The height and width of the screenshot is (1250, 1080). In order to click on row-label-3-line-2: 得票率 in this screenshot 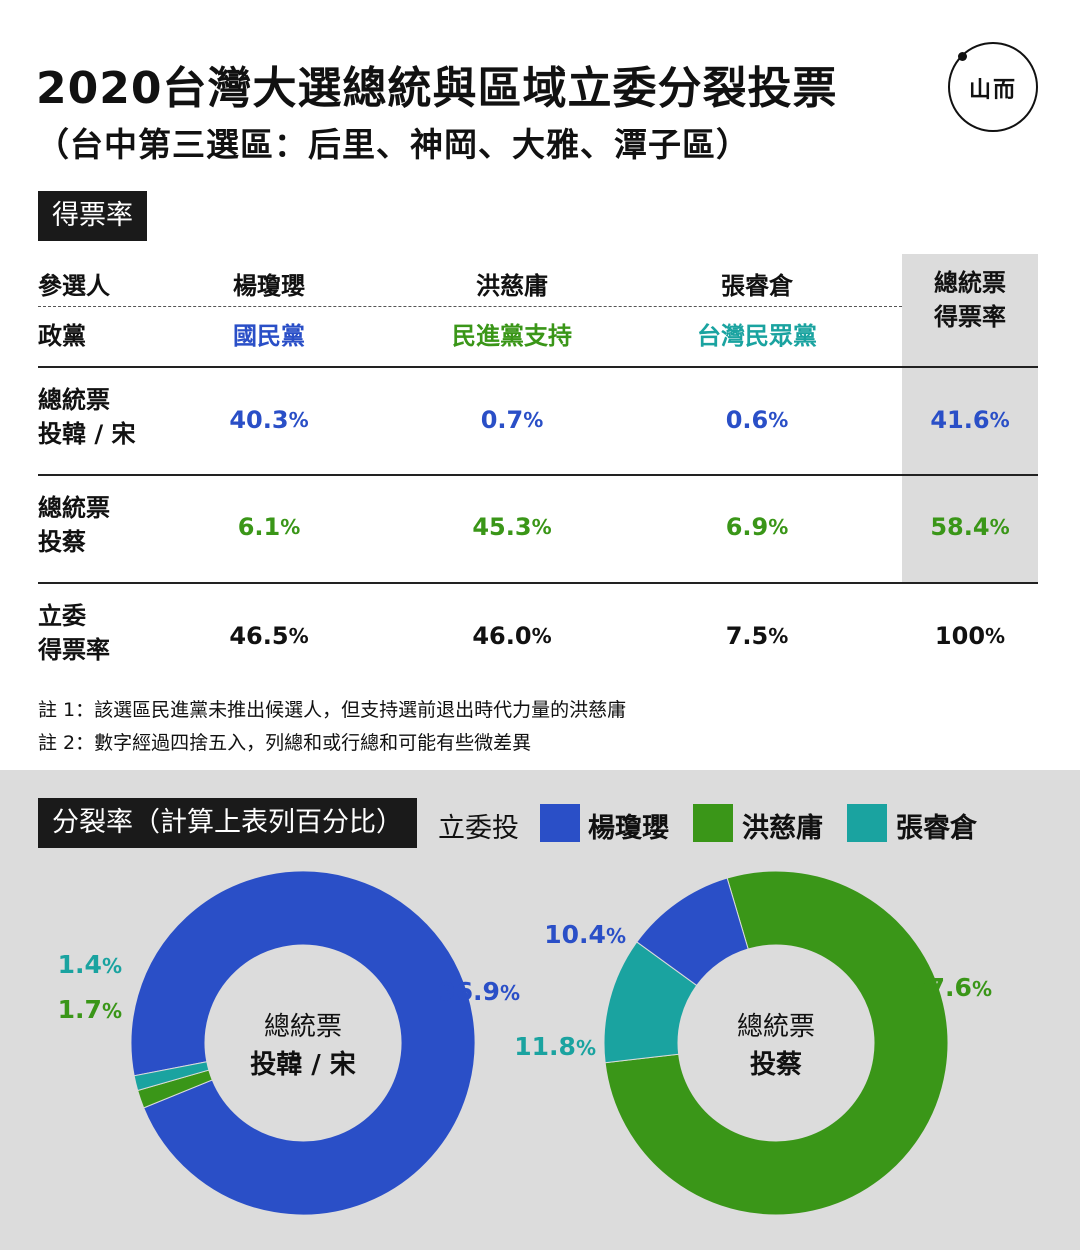, I will do `click(74, 650)`.